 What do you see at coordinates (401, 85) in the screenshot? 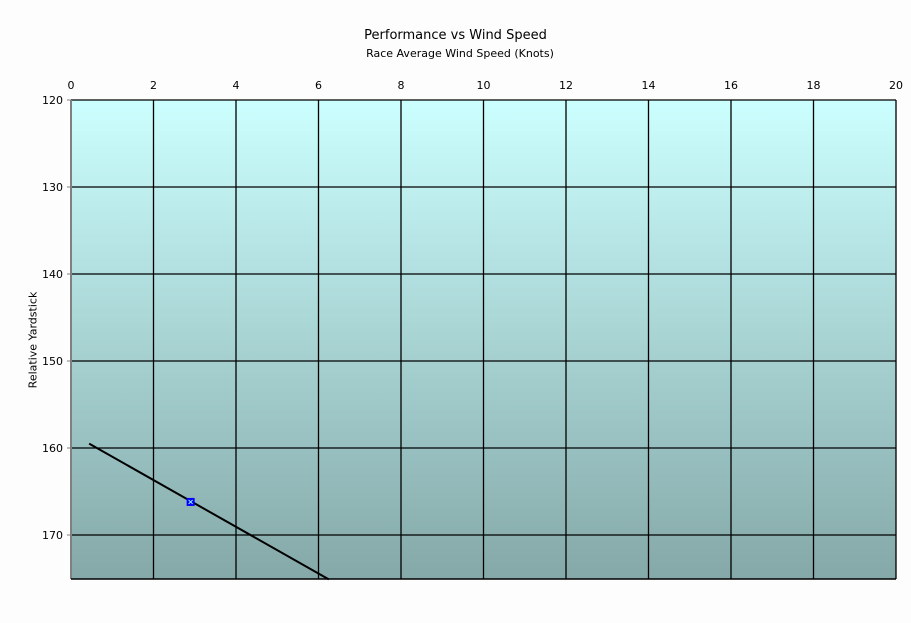
I see `x-tick-label: 8` at bounding box center [401, 85].